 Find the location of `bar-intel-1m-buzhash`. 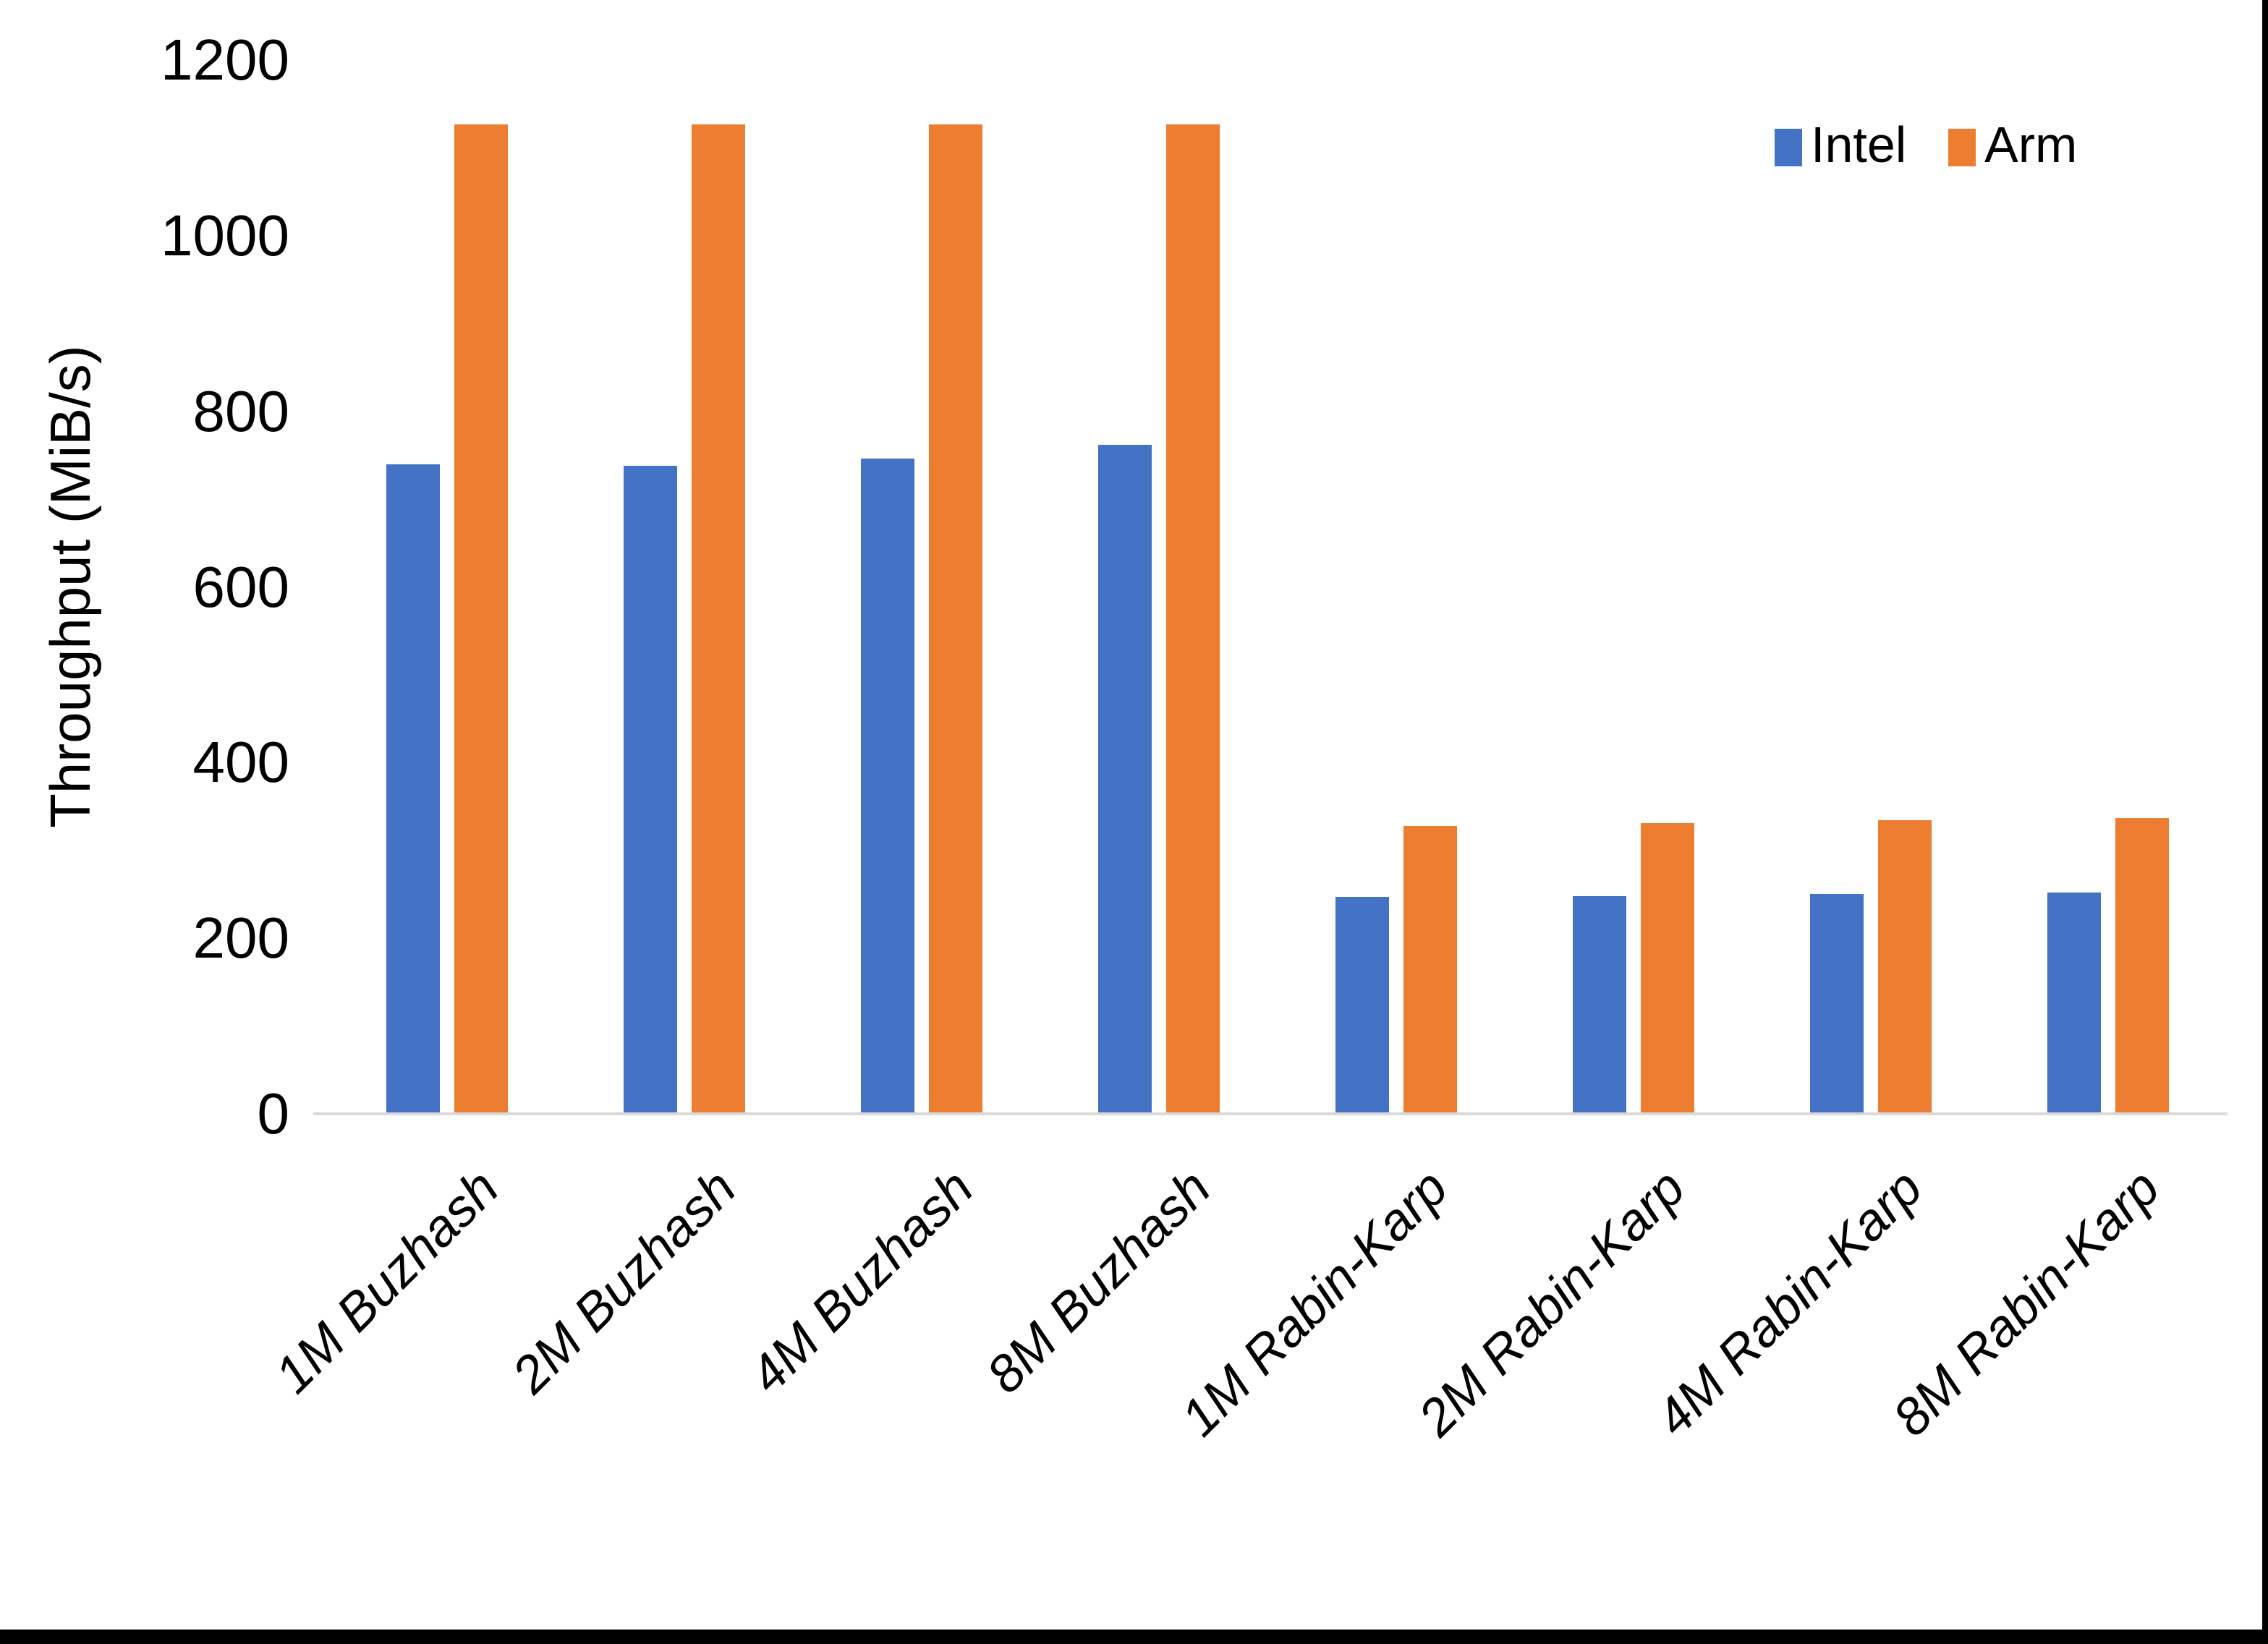

bar-intel-1m-buzhash is located at coordinates (413, 789).